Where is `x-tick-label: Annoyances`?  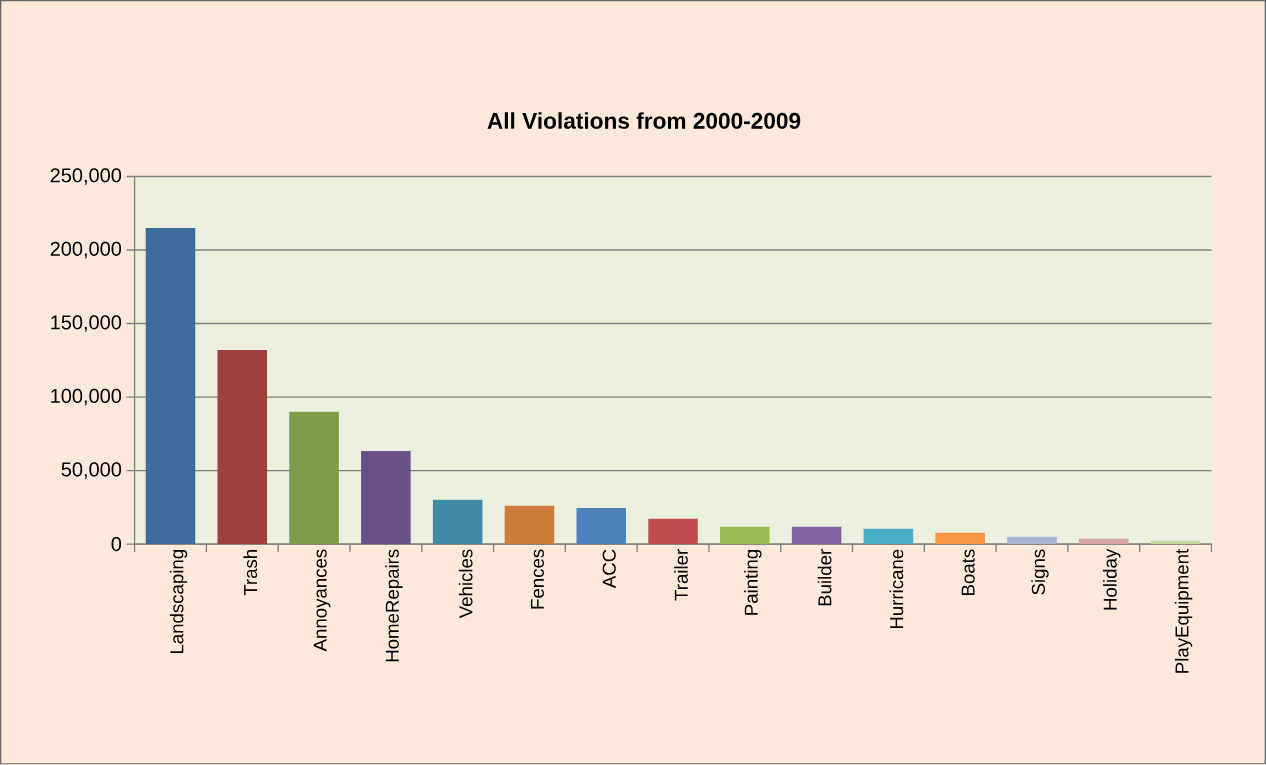
x-tick-label: Annoyances is located at coordinates (322, 600).